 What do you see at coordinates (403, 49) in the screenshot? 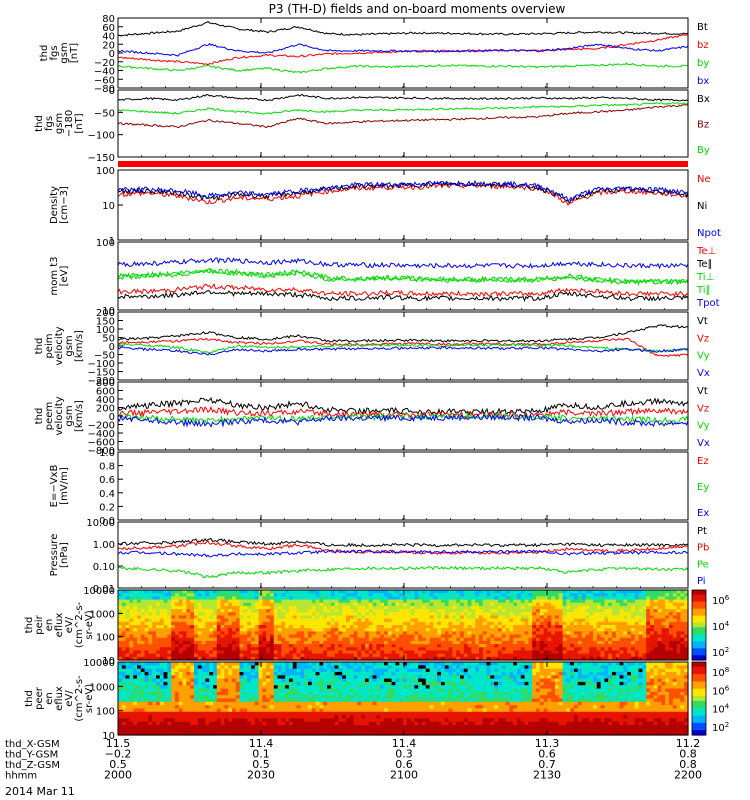
I see `series-line-bx` at bounding box center [403, 49].